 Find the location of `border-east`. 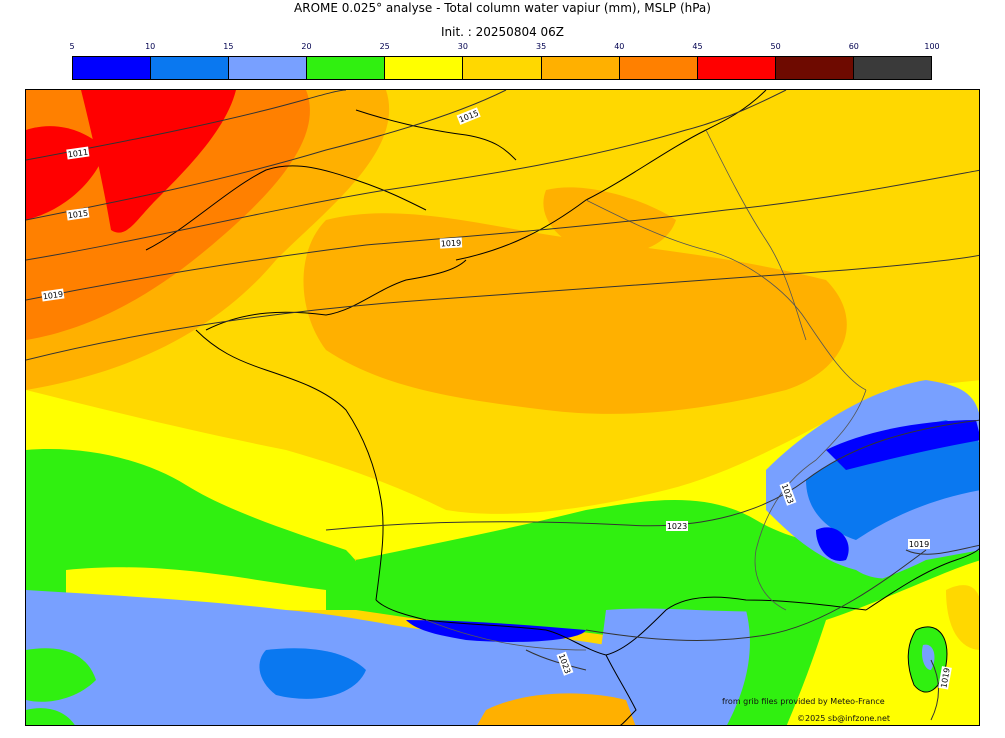

border-east is located at coordinates (810, 500).